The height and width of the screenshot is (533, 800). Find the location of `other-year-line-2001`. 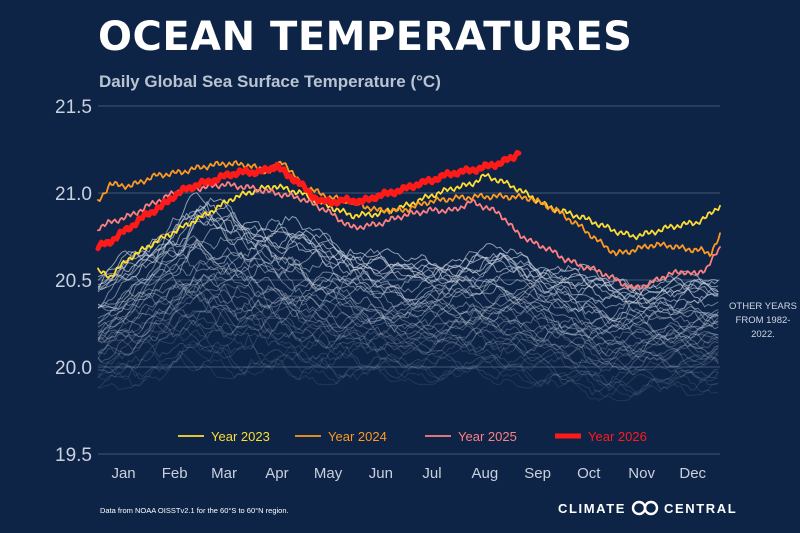

other-year-line-2001 is located at coordinates (408, 314).